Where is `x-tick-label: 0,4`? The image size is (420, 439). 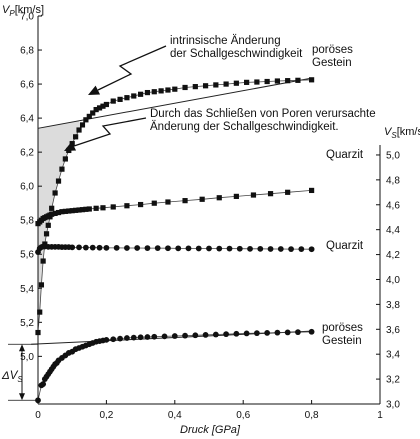
x-tick-label: 0,4 is located at coordinates (175, 415).